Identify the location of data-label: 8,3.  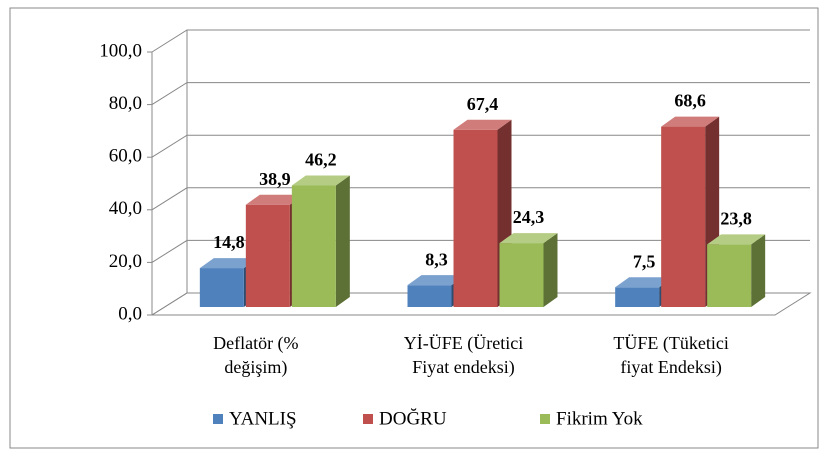
(436, 259).